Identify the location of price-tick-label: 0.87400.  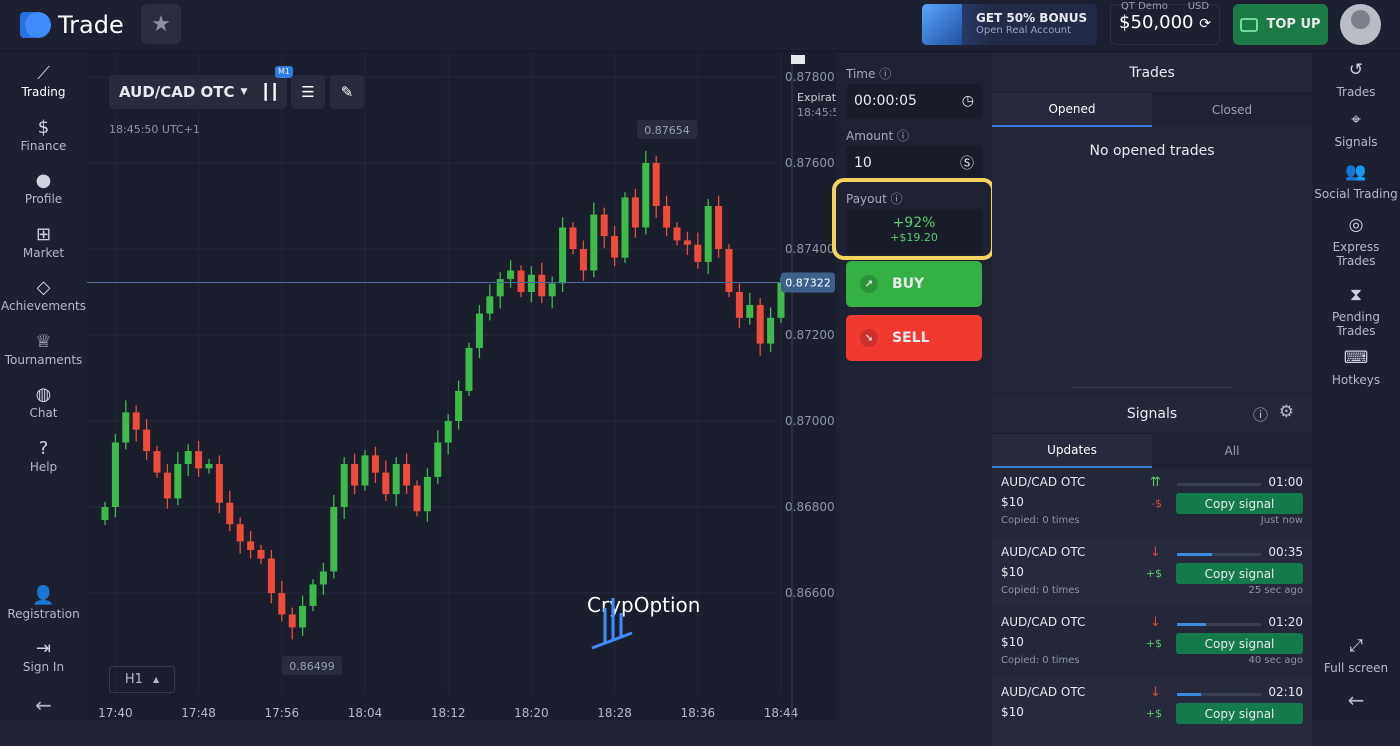
(810, 249).